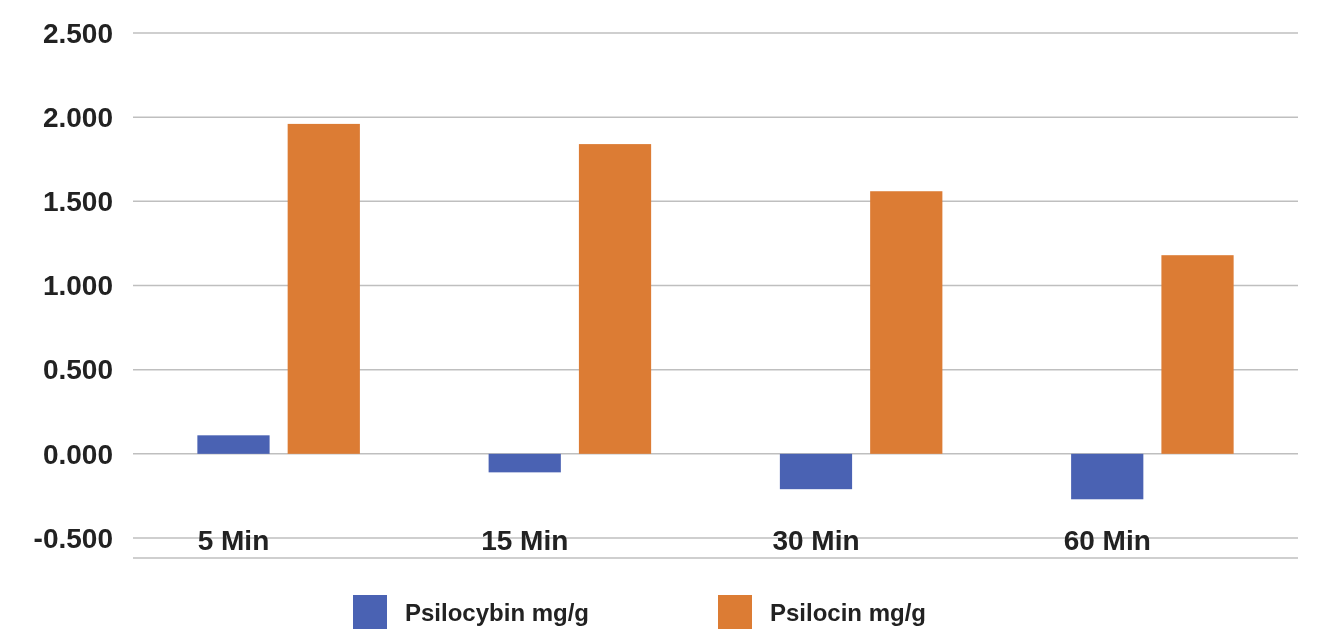  What do you see at coordinates (77, 33) in the screenshot?
I see `y-tick-label: 2.500` at bounding box center [77, 33].